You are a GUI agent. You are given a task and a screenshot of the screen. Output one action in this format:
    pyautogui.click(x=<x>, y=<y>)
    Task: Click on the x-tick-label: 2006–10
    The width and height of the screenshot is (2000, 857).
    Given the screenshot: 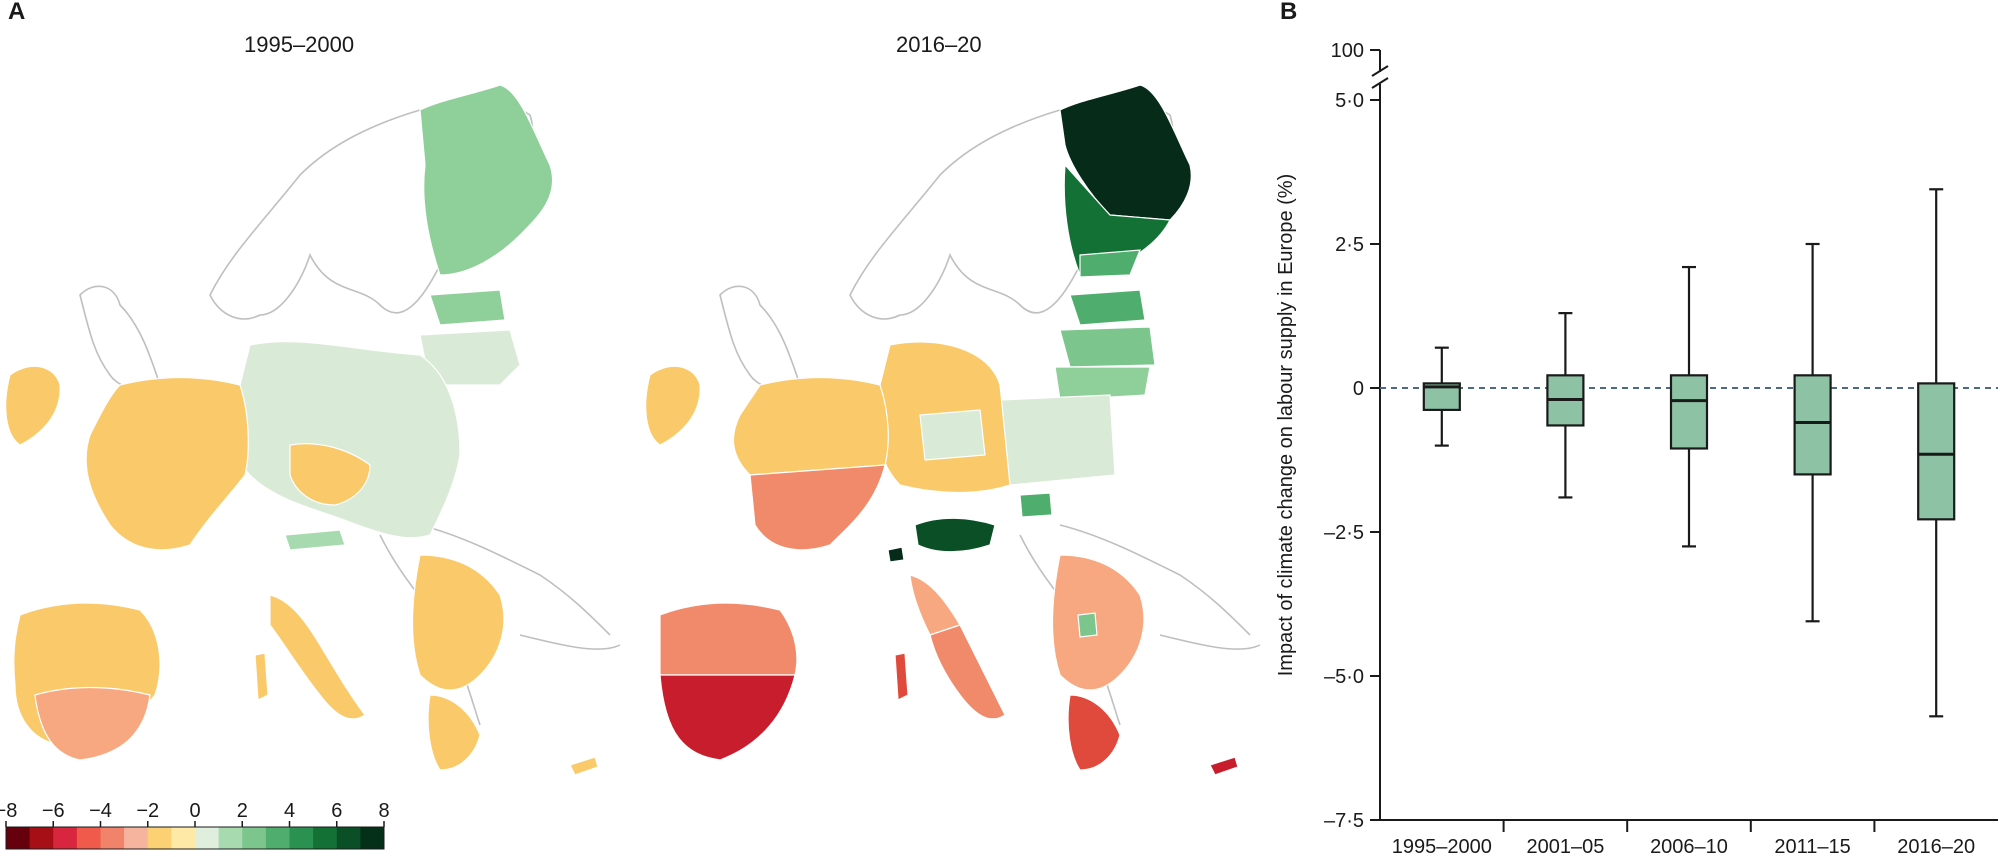 What is the action you would take?
    pyautogui.click(x=1689, y=846)
    